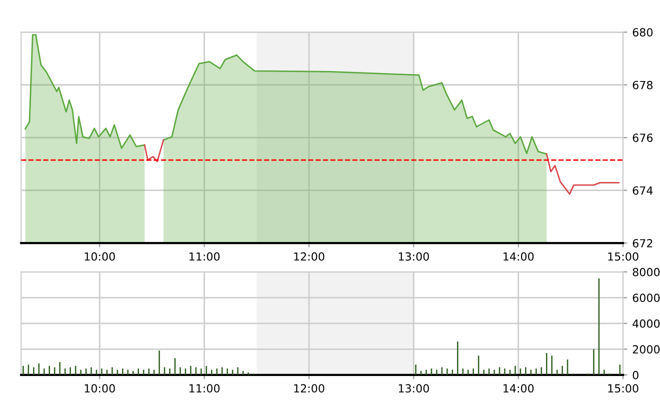  What do you see at coordinates (642, 190) in the screenshot?
I see `y-tick-label: 674` at bounding box center [642, 190].